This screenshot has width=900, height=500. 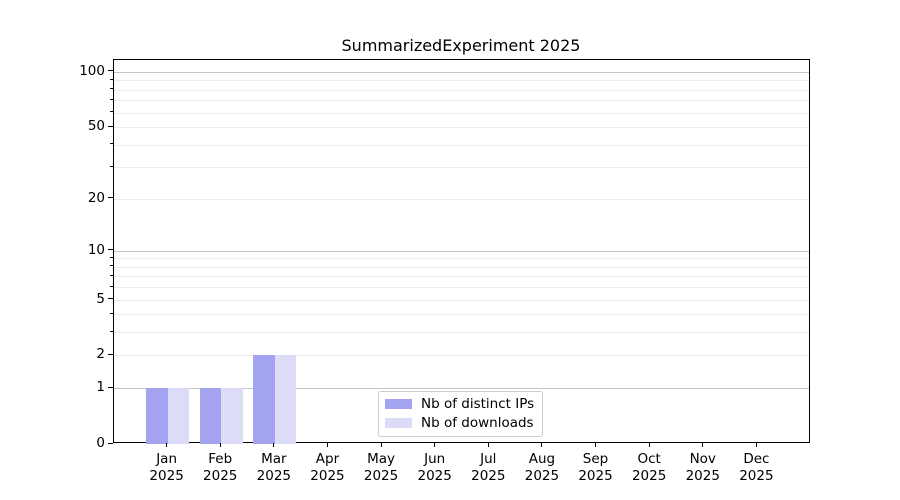 What do you see at coordinates (702, 459) in the screenshot?
I see `x-tick-month: Nov` at bounding box center [702, 459].